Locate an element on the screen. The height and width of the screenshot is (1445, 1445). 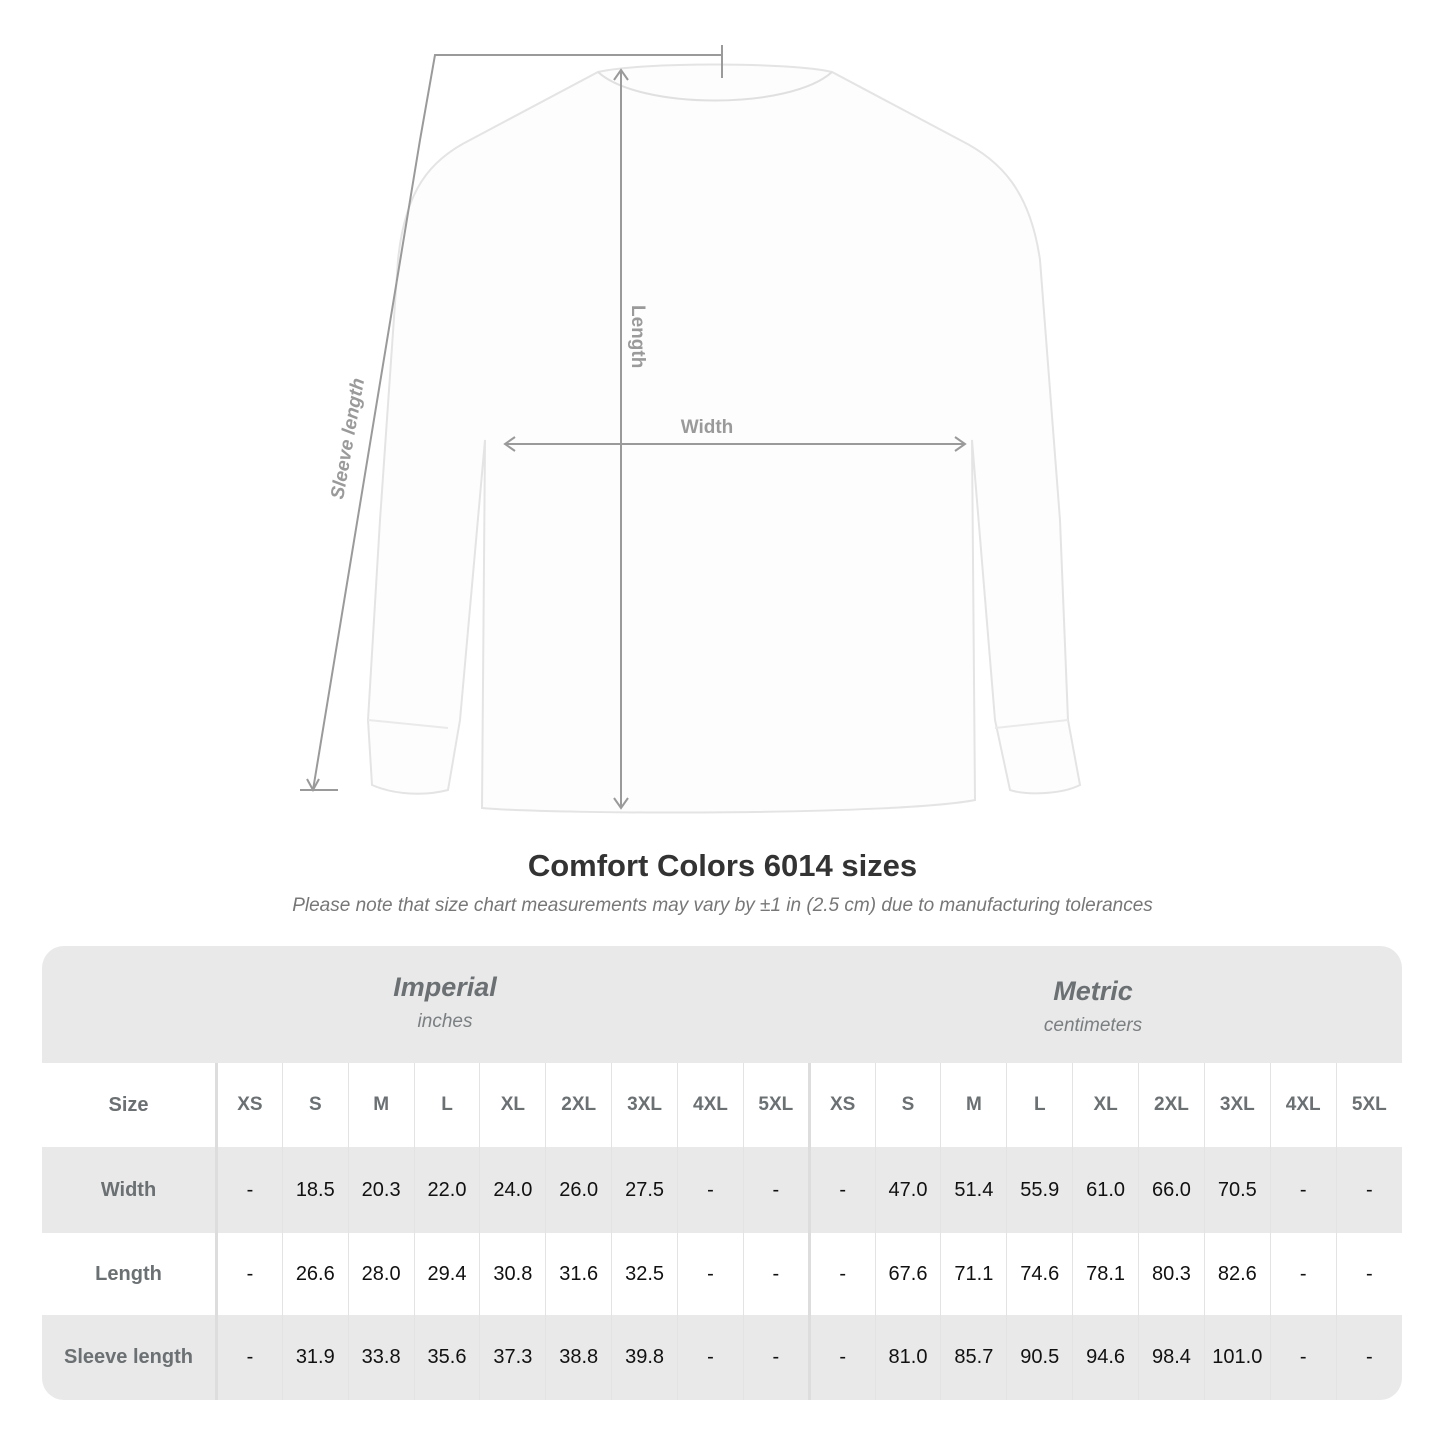
metric-value-cell: 47.0 is located at coordinates (907, 1190).